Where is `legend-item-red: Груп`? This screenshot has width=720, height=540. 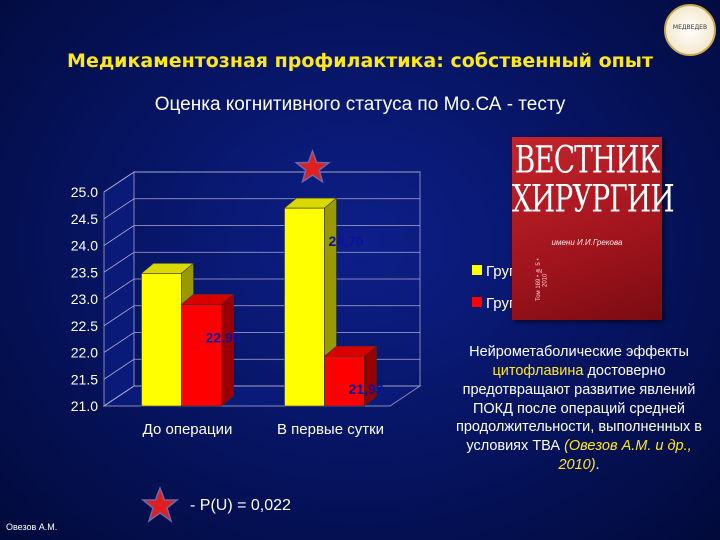
legend-item-red: Груп is located at coordinates (494, 303).